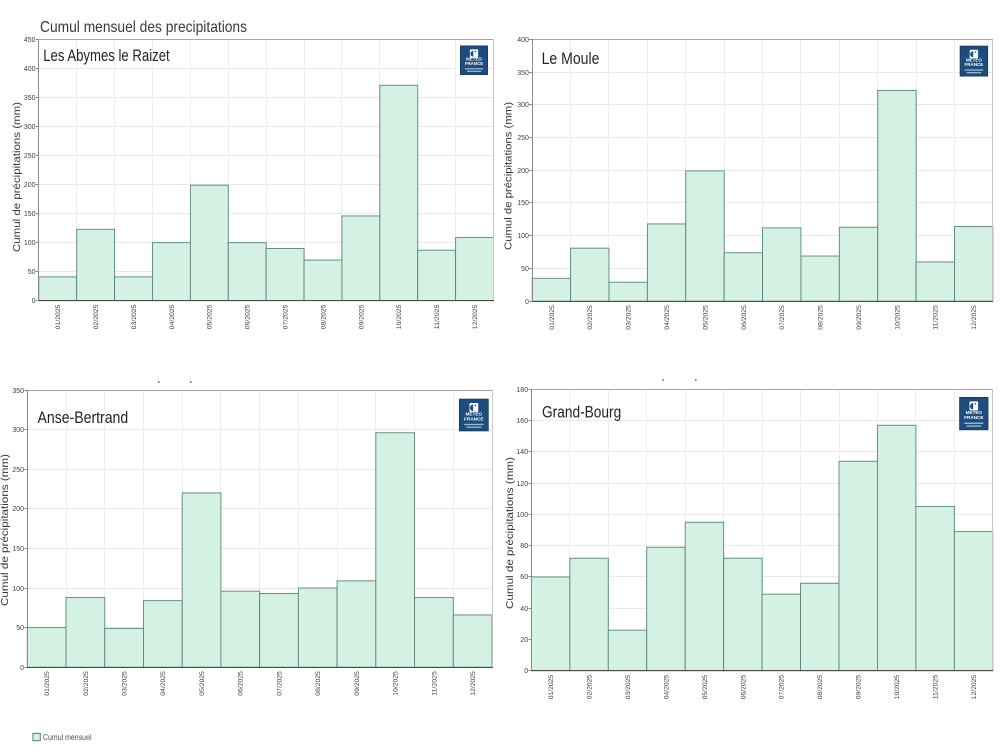 The width and height of the screenshot is (1000, 755). What do you see at coordinates (522, 452) in the screenshot?
I see `svg-text: 140` at bounding box center [522, 452].